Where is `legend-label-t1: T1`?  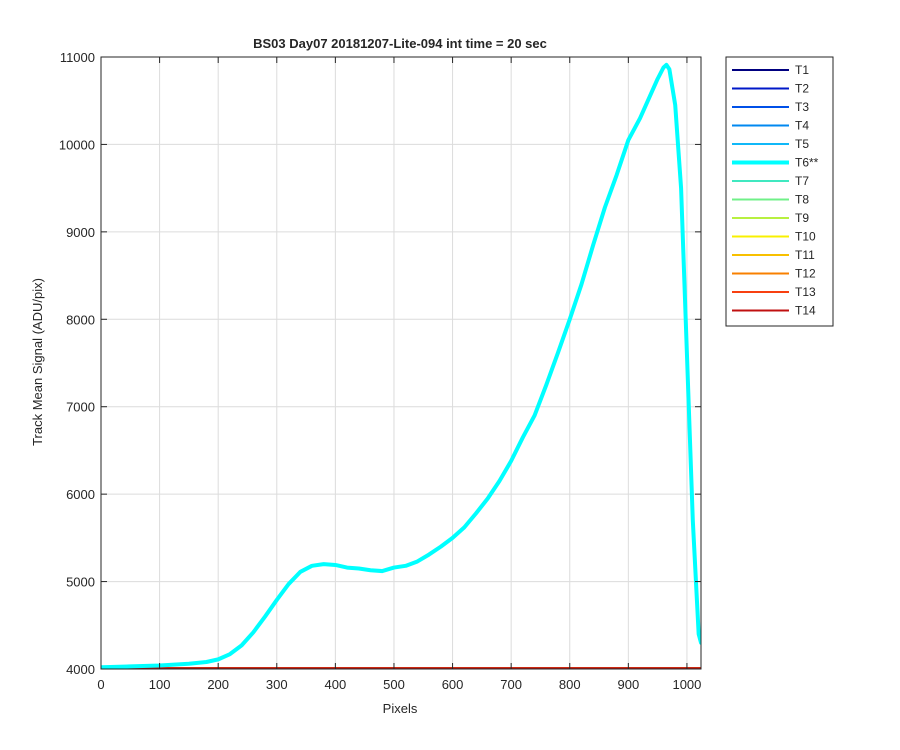
legend-label-t1: T1 is located at coordinates (802, 70).